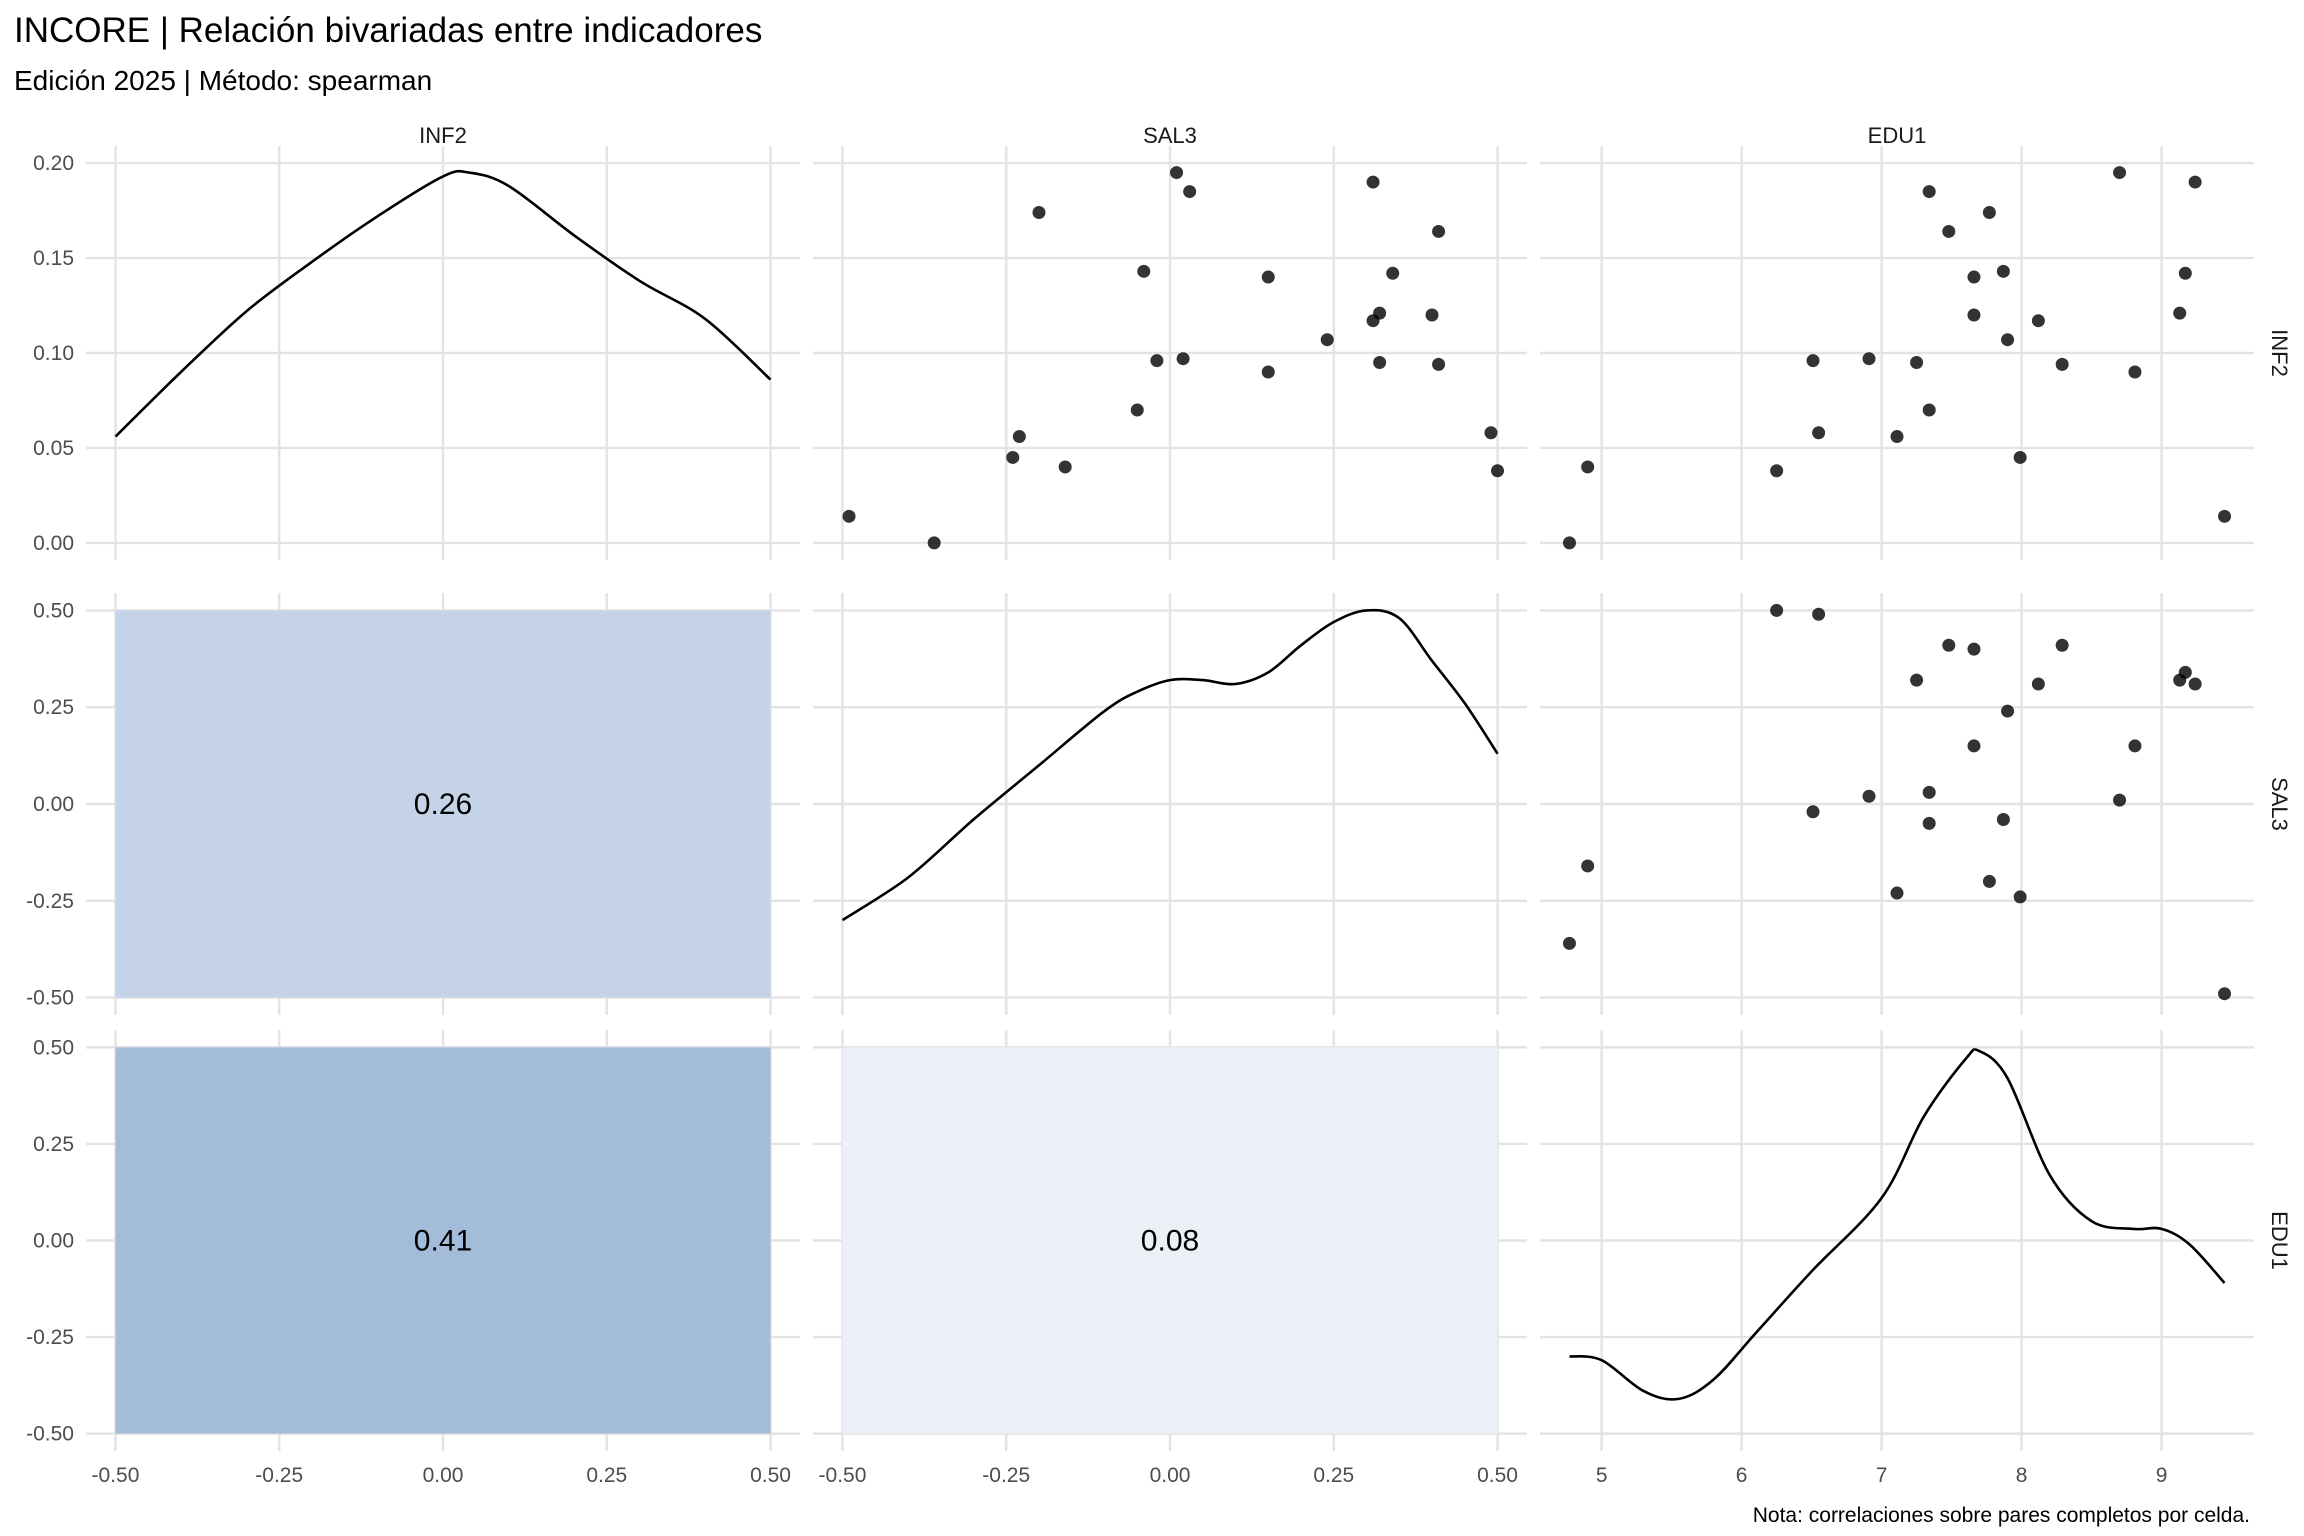  What do you see at coordinates (53, 543) in the screenshot?
I see `y-tick-label: 0.00` at bounding box center [53, 543].